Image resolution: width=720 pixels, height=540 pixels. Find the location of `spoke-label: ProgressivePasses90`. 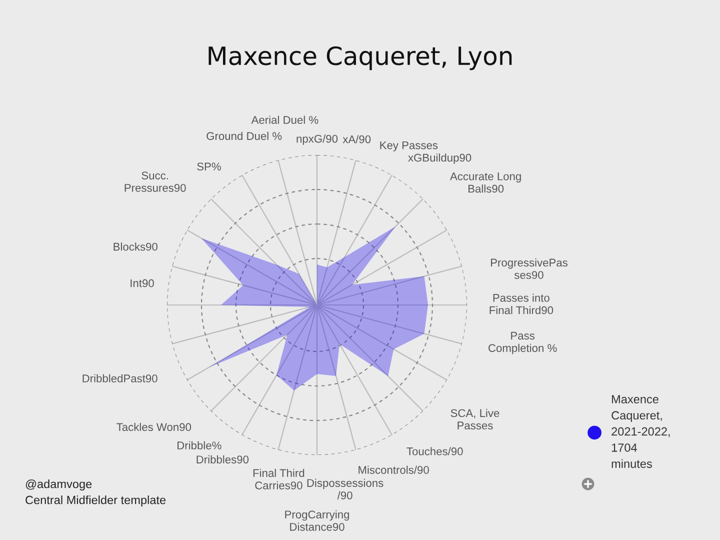

spoke-label: ProgressivePasses90 is located at coordinates (529, 268).